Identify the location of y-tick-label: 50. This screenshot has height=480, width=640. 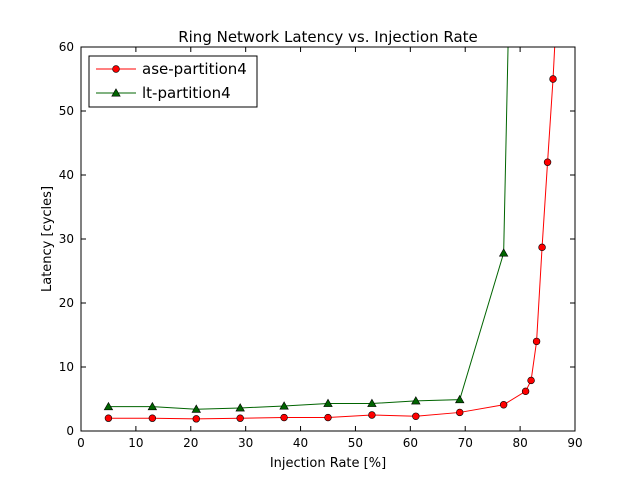
(66, 111).